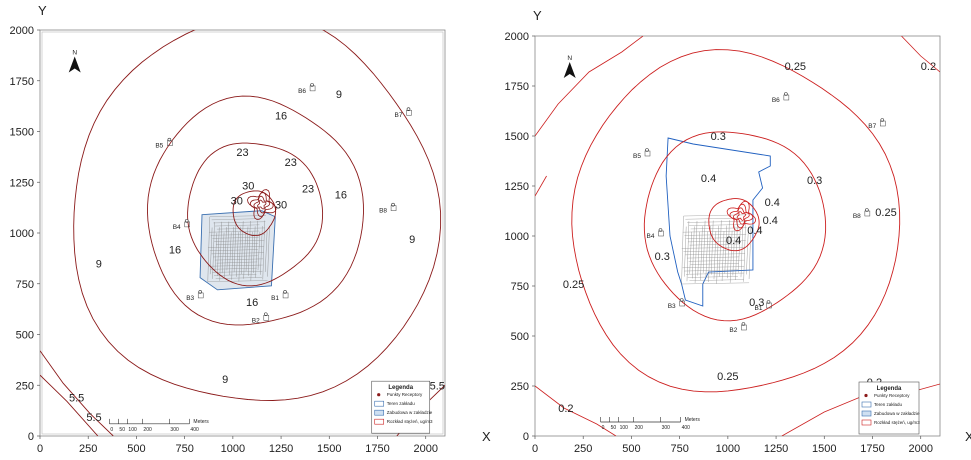 The width and height of the screenshot is (971, 460). I want to click on x-tick-label: 0, so click(535, 449).